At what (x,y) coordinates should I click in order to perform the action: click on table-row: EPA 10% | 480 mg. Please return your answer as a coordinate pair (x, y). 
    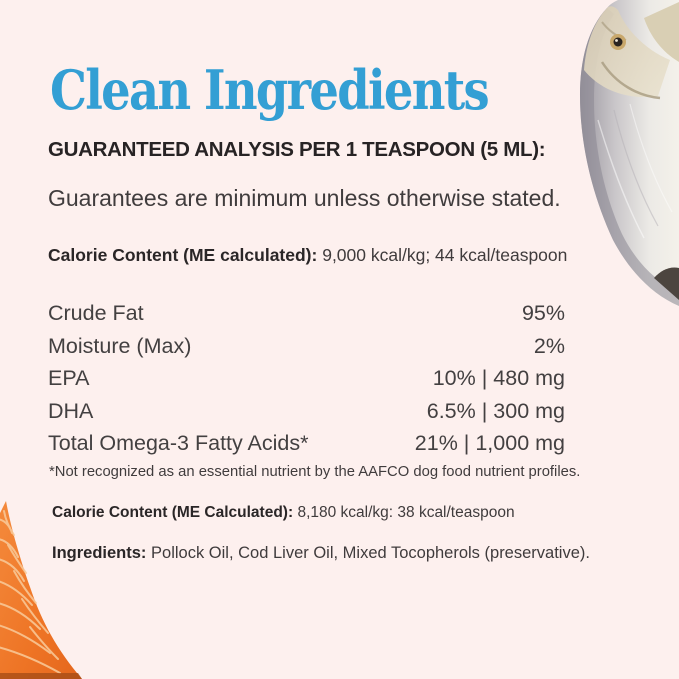
    Looking at the image, I should click on (306, 378).